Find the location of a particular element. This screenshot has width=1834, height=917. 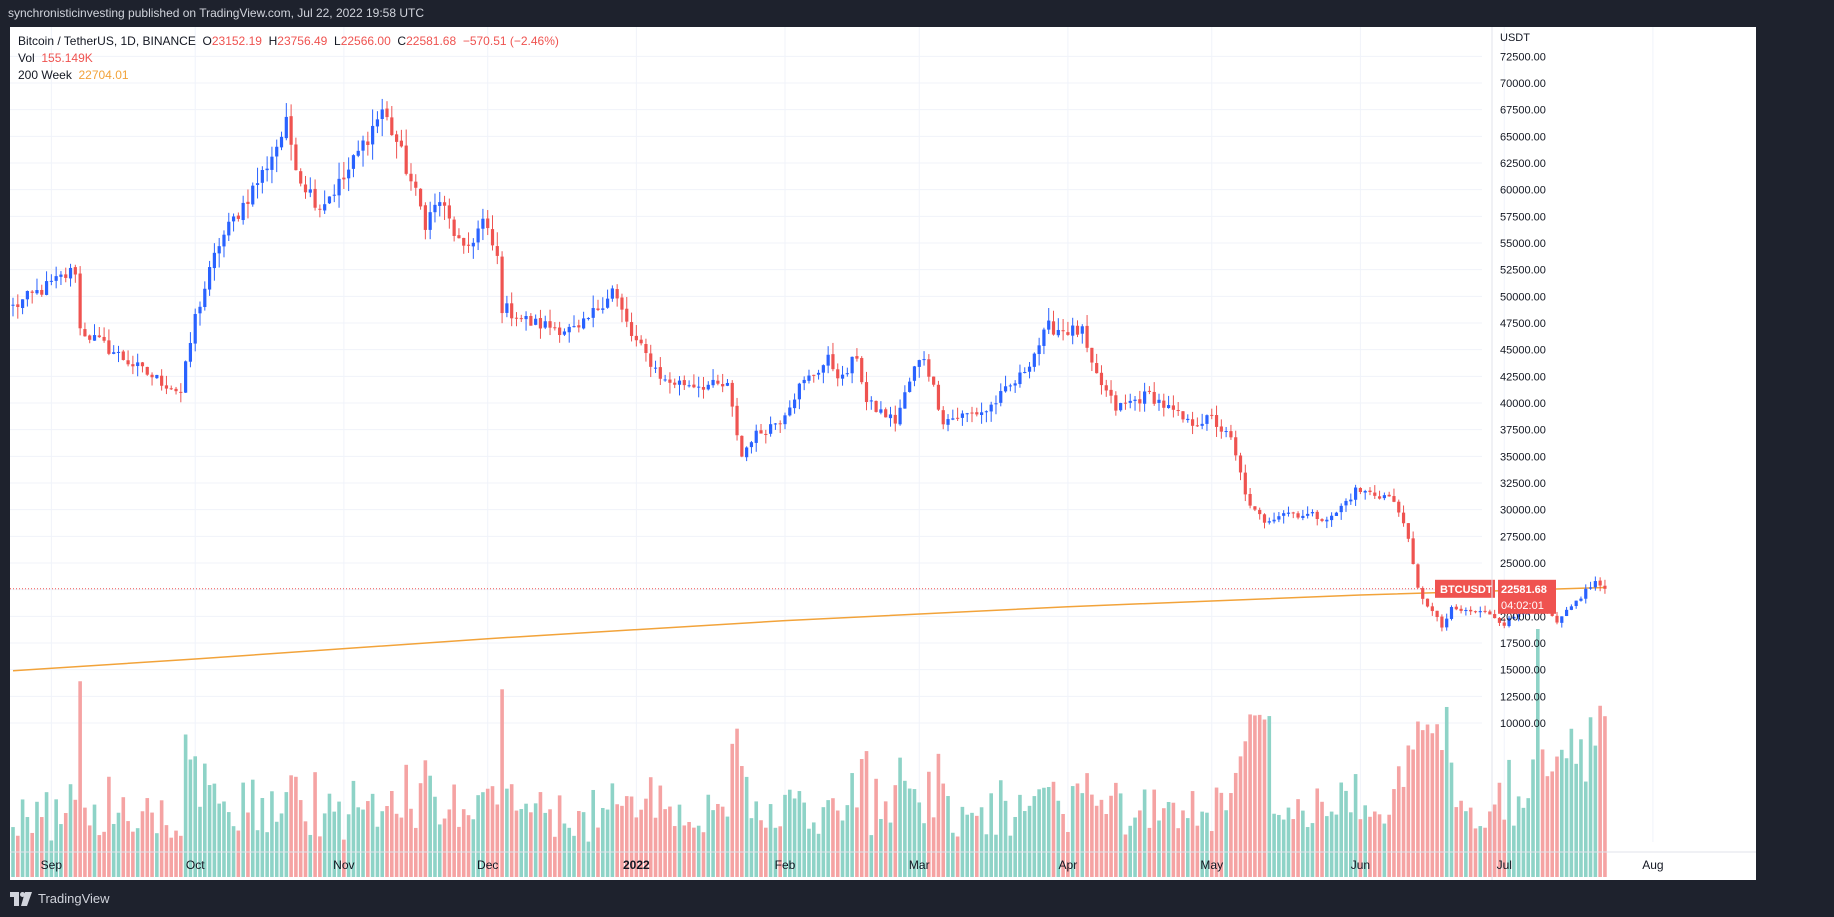

price-tag-bg is located at coordinates (1527, 596).